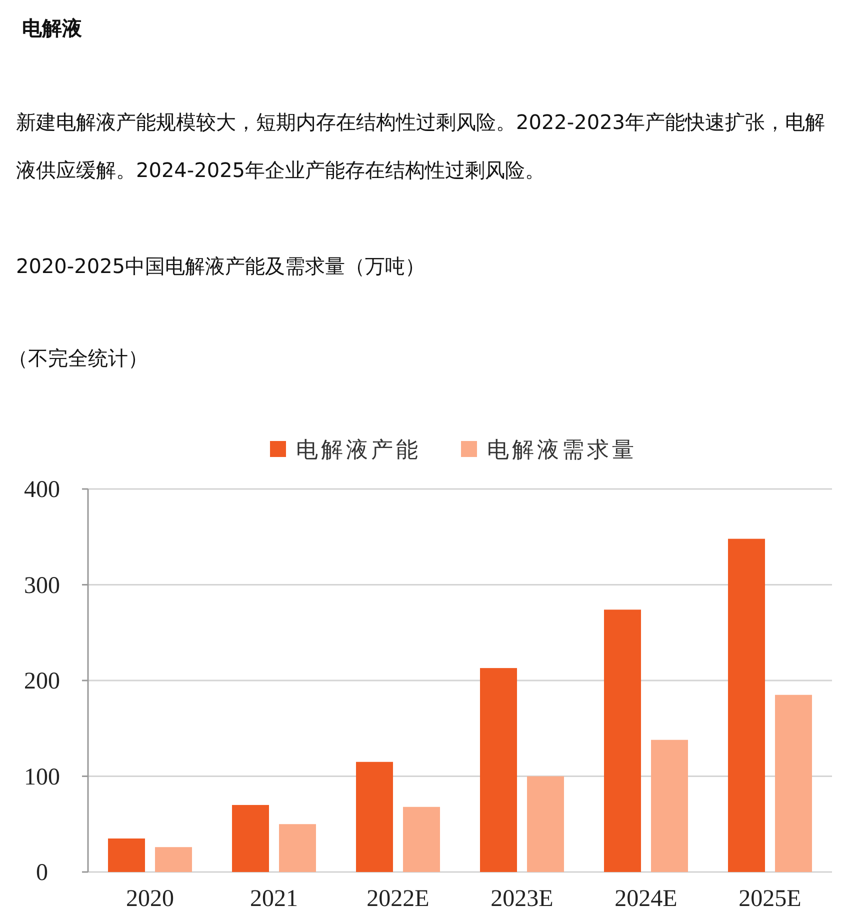  What do you see at coordinates (52, 28) in the screenshot?
I see `text: 电解液` at bounding box center [52, 28].